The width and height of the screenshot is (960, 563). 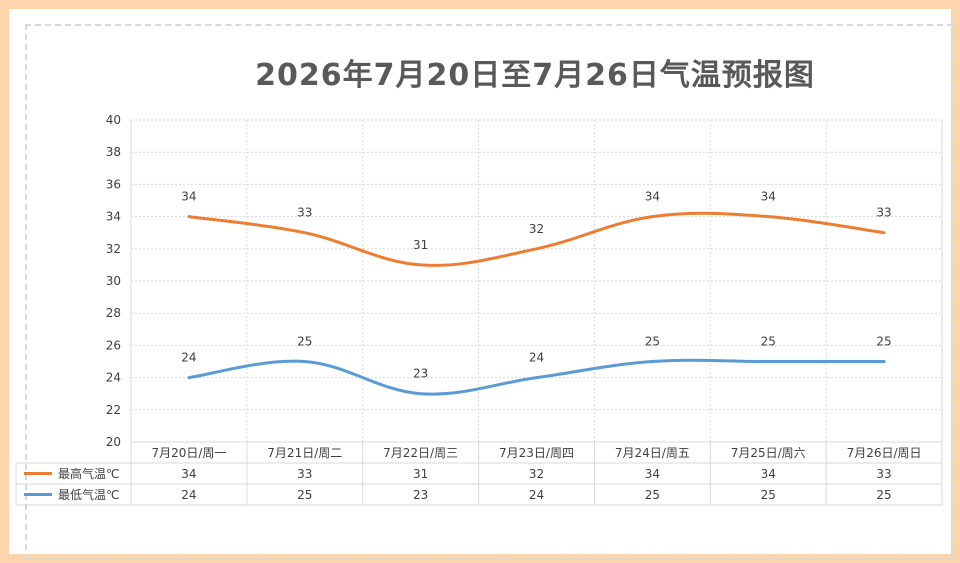 I want to click on series-line-high, so click(x=536, y=239).